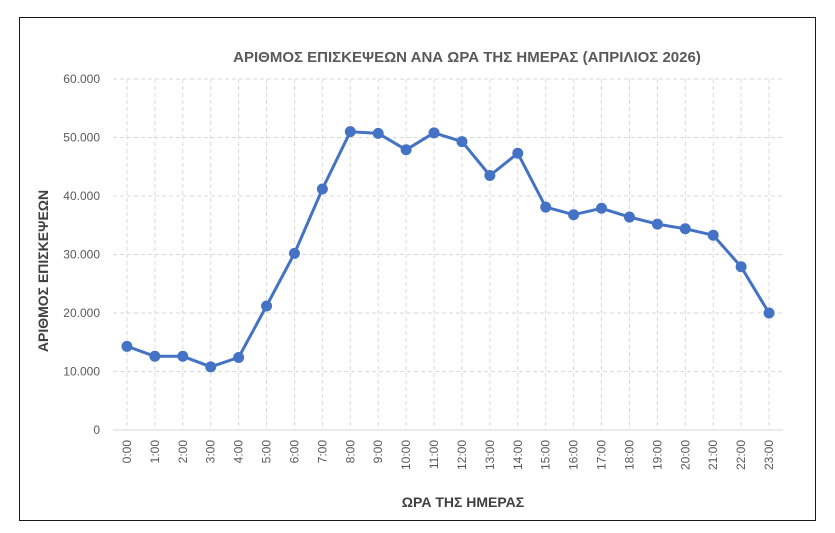 Image resolution: width=835 pixels, height=533 pixels. Describe the element at coordinates (81, 138) in the screenshot. I see `y-tick-label: 50.000` at that location.